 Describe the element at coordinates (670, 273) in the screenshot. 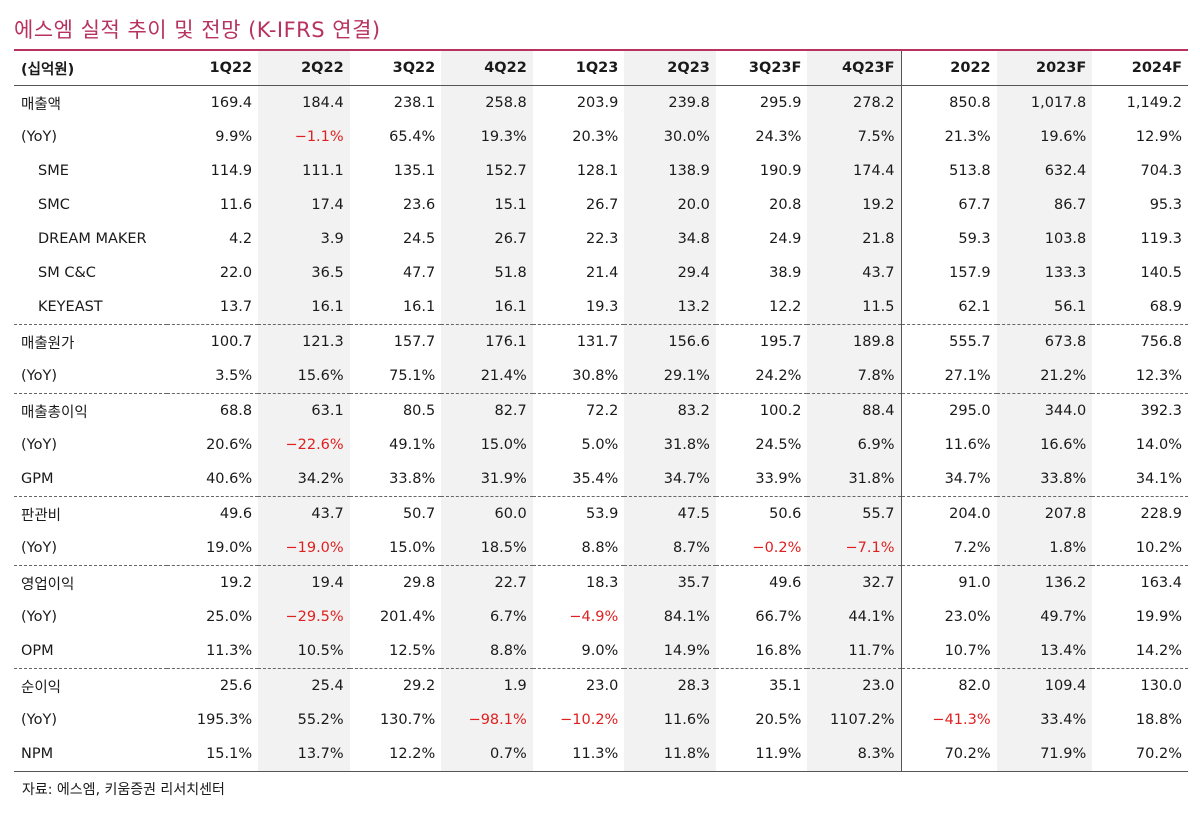

I see `table-cell: 29.4` at that location.